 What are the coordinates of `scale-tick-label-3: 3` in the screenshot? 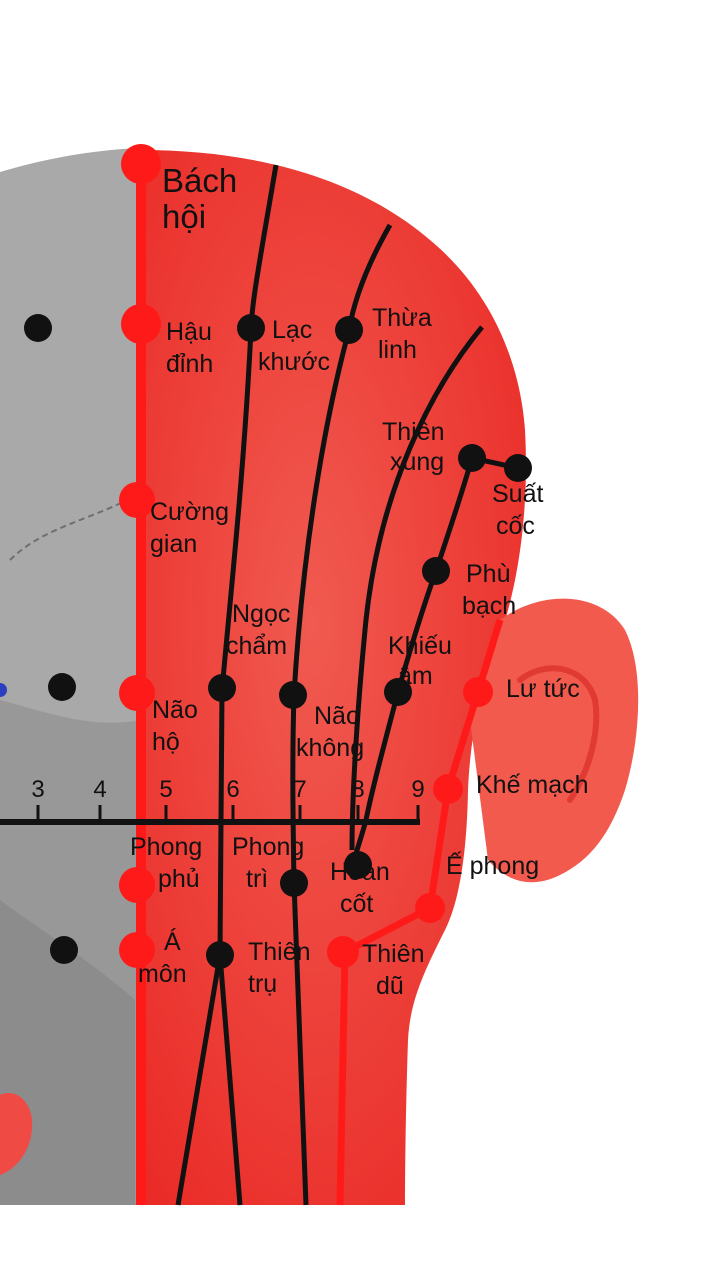 It's located at (37, 789).